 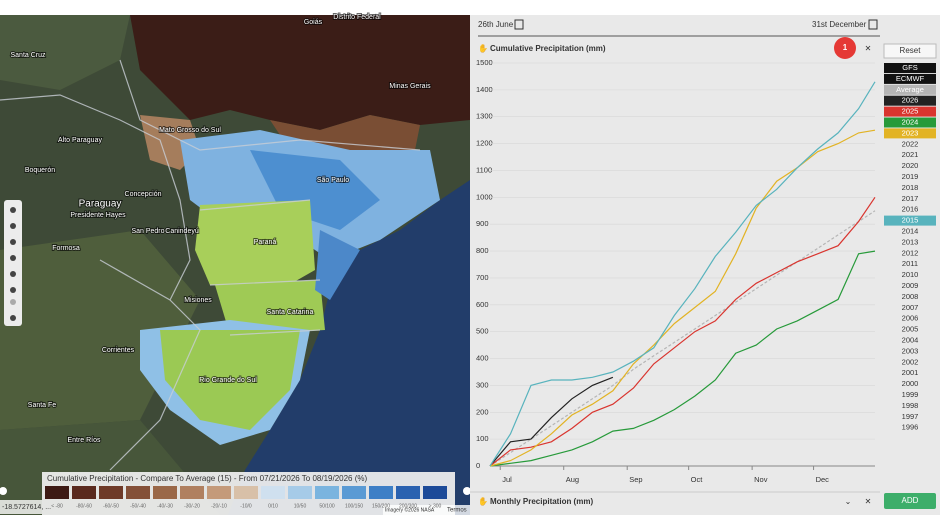 I want to click on reset-button, so click(x=910, y=51).